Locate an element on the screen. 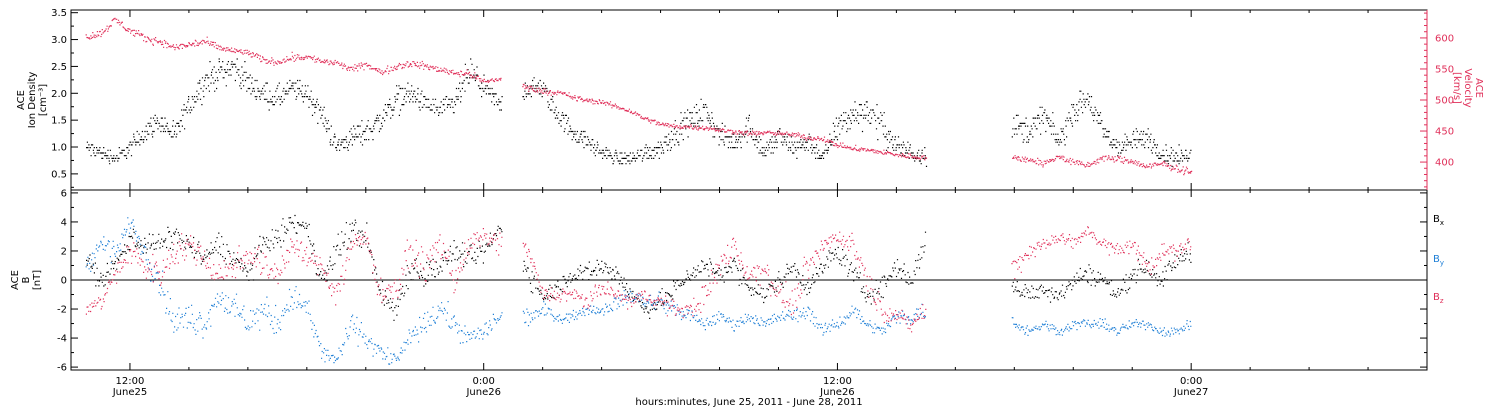 Image resolution: width=1500 pixels, height=410 pixels. y-tick-label-right: 550 is located at coordinates (1444, 69).